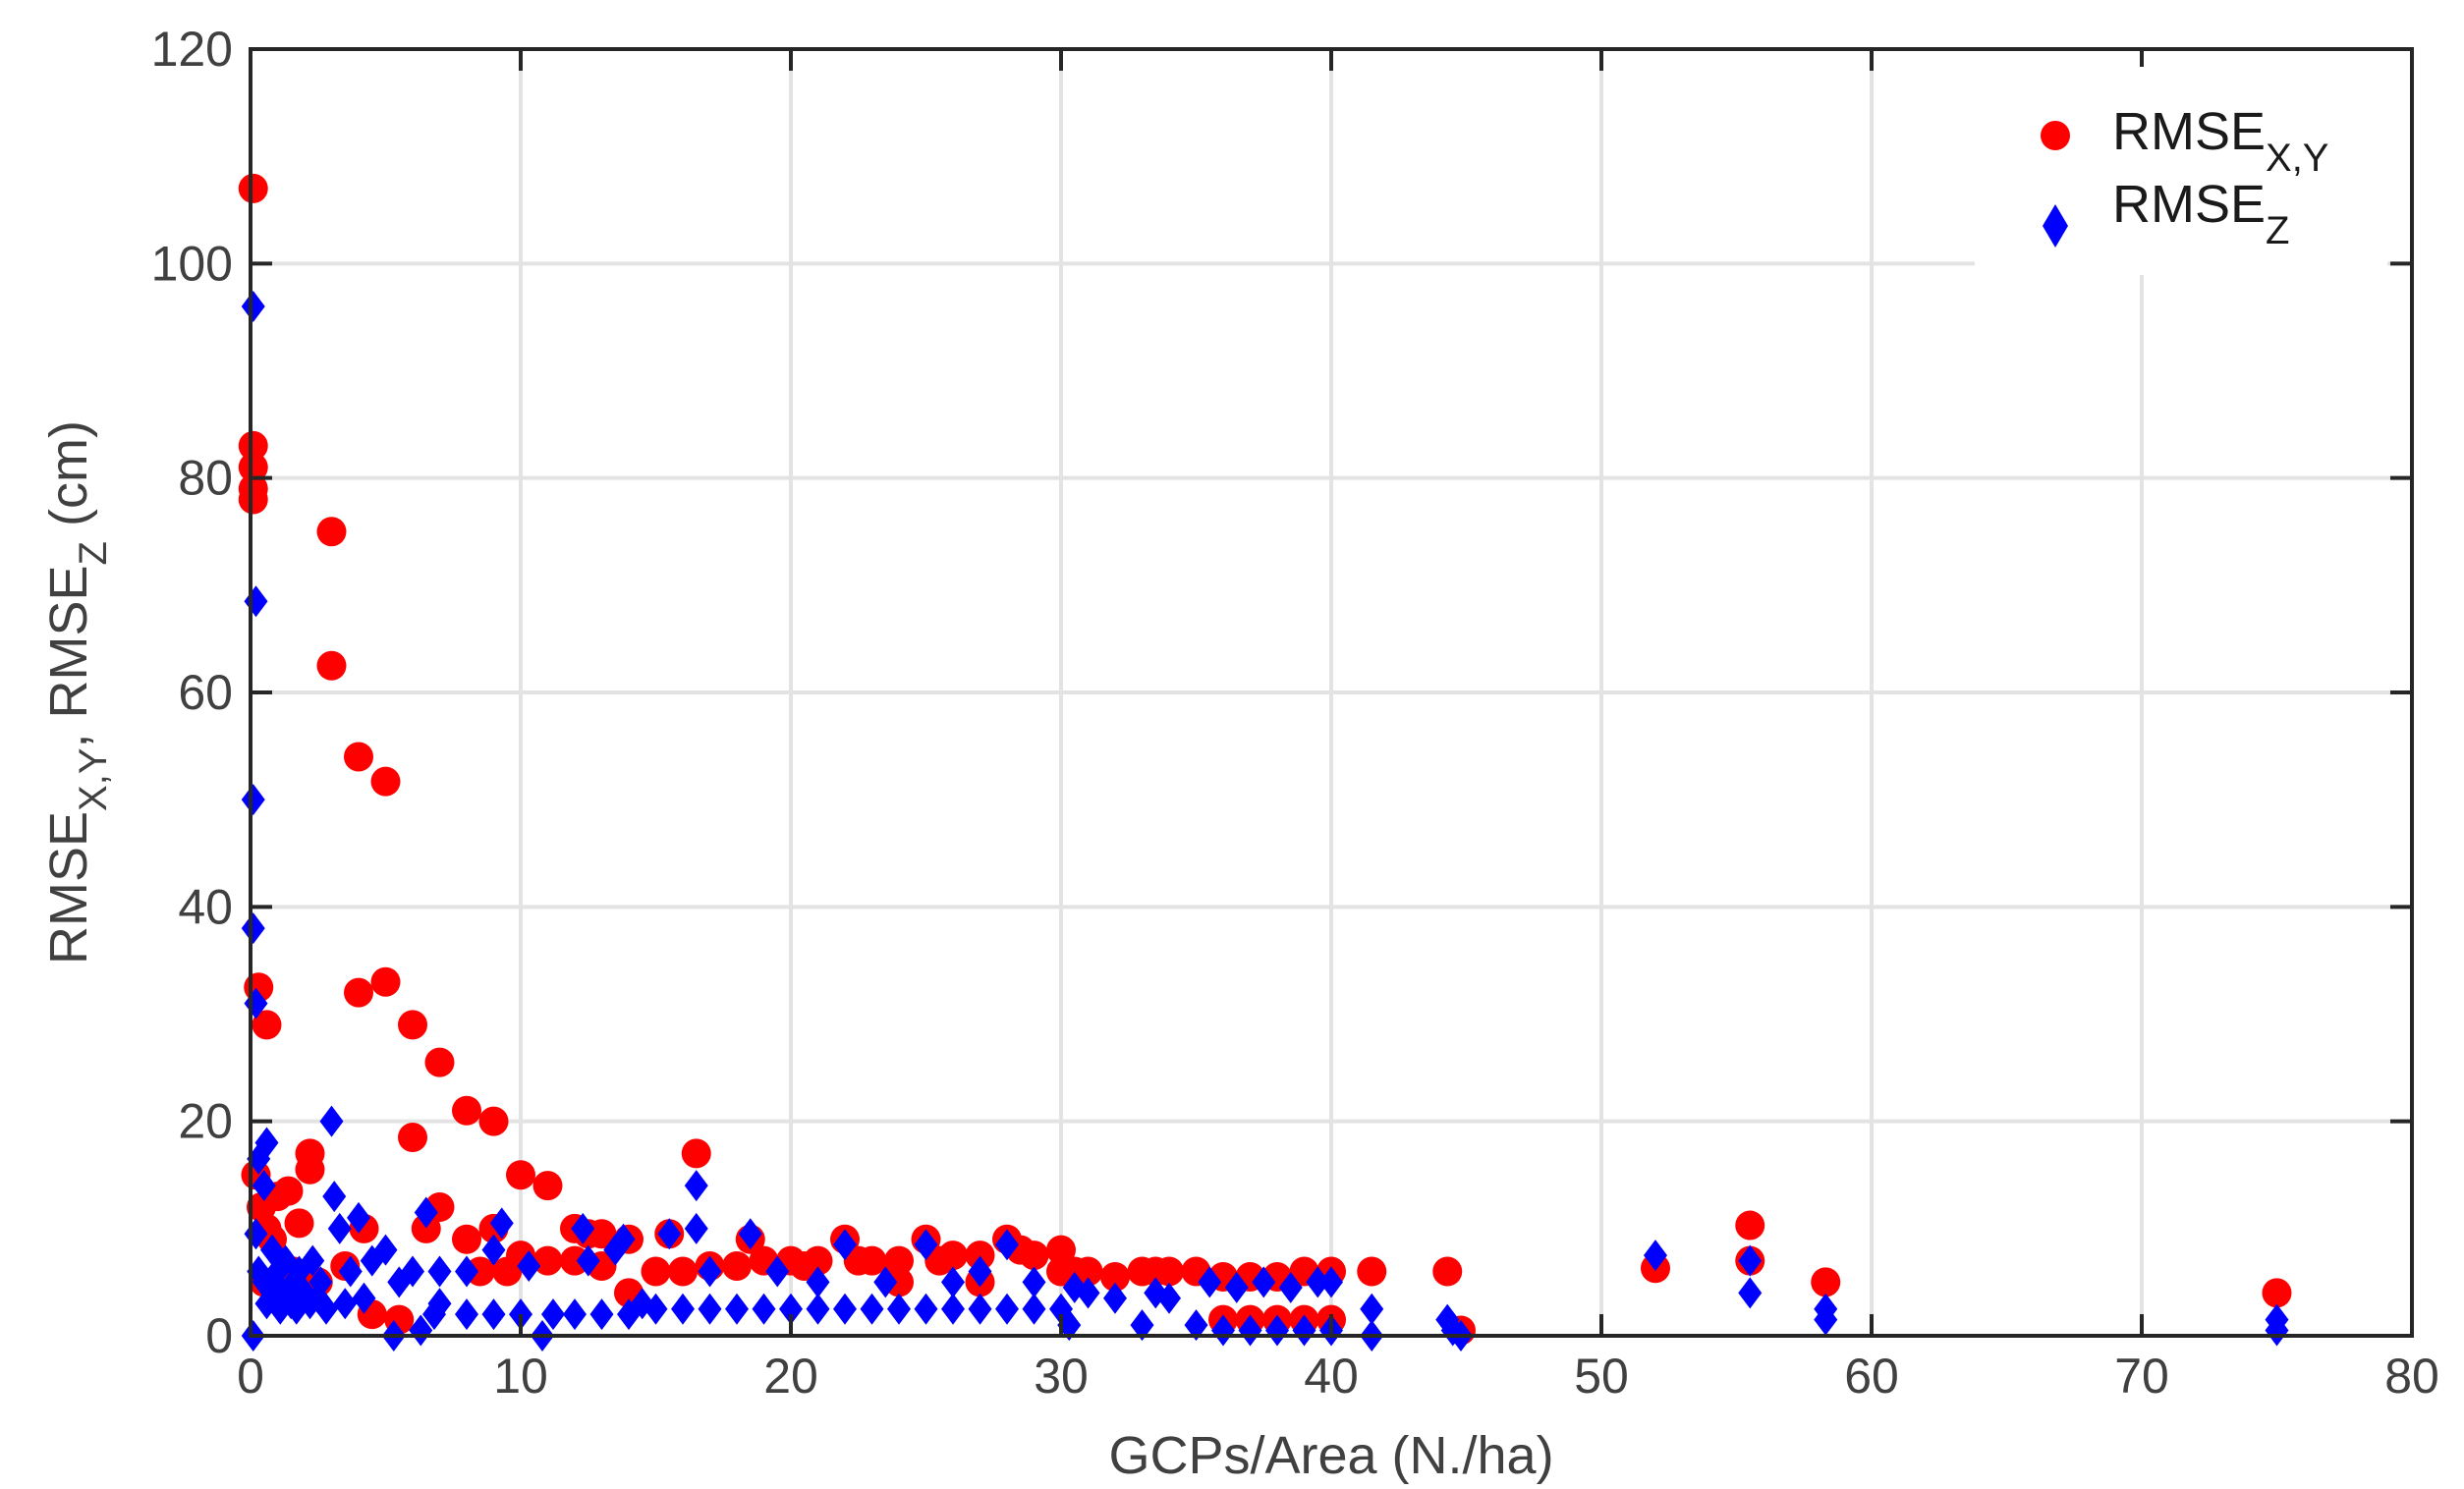 The image size is (2464, 1489). Describe the element at coordinates (205, 692) in the screenshot. I see `y-tick-label: 60` at that location.